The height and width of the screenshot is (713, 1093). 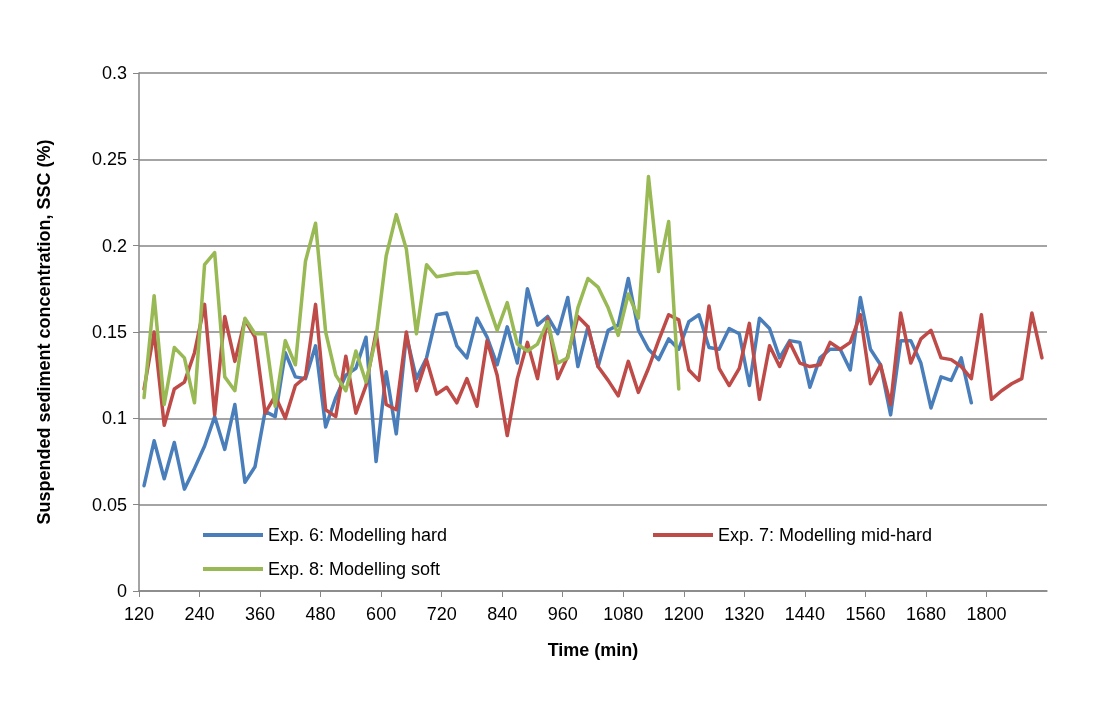 I want to click on x-tick-label: 1680, so click(x=925, y=614).